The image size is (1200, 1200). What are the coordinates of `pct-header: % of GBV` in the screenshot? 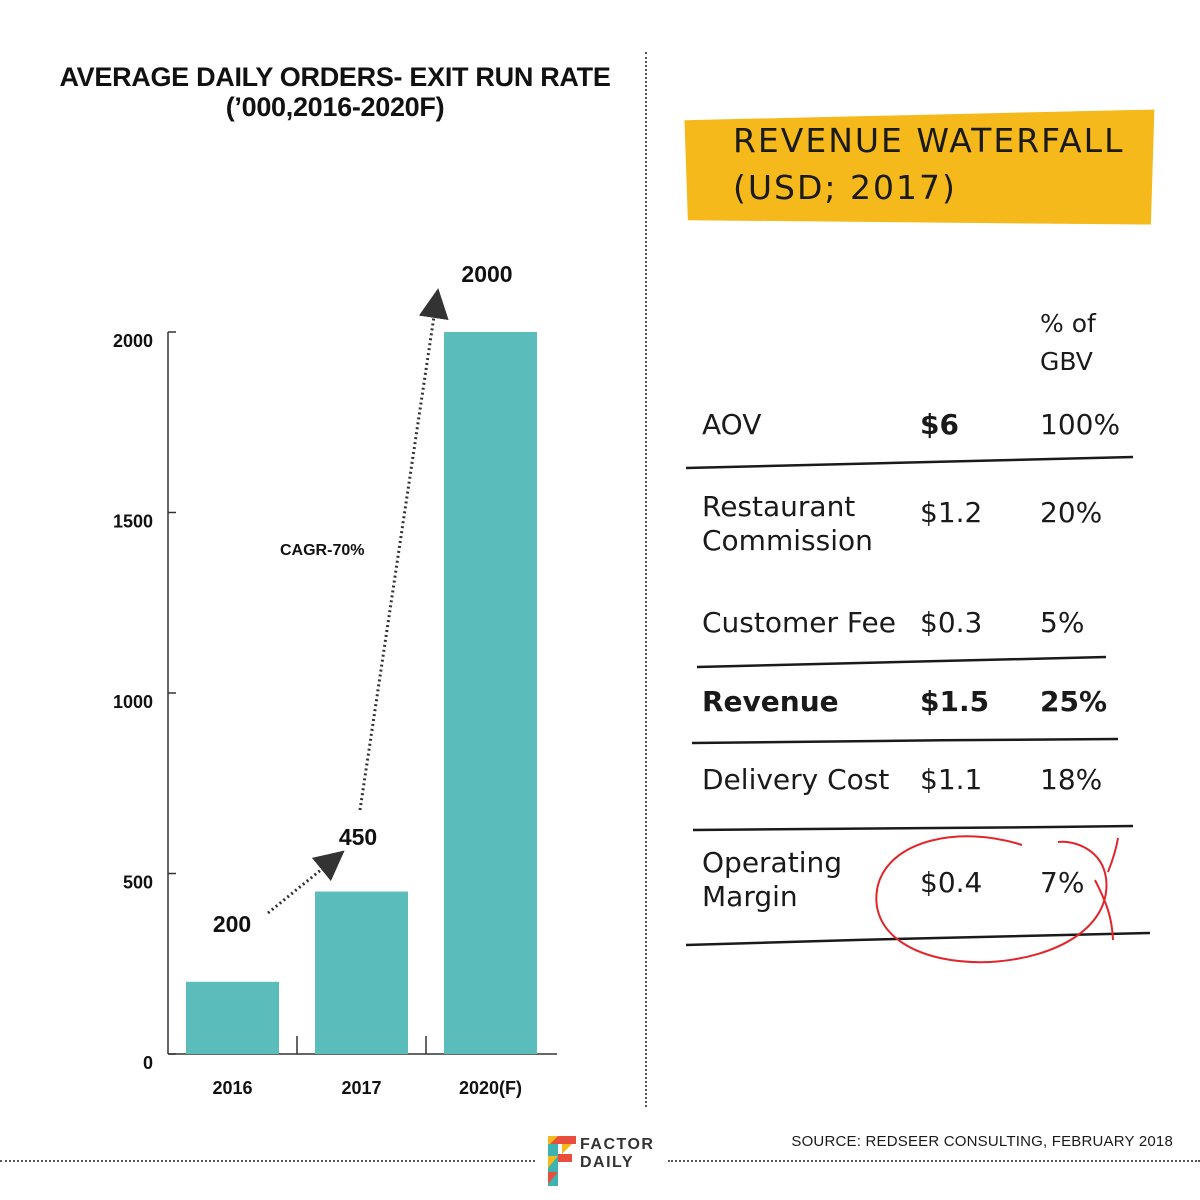 It's located at (1068, 343).